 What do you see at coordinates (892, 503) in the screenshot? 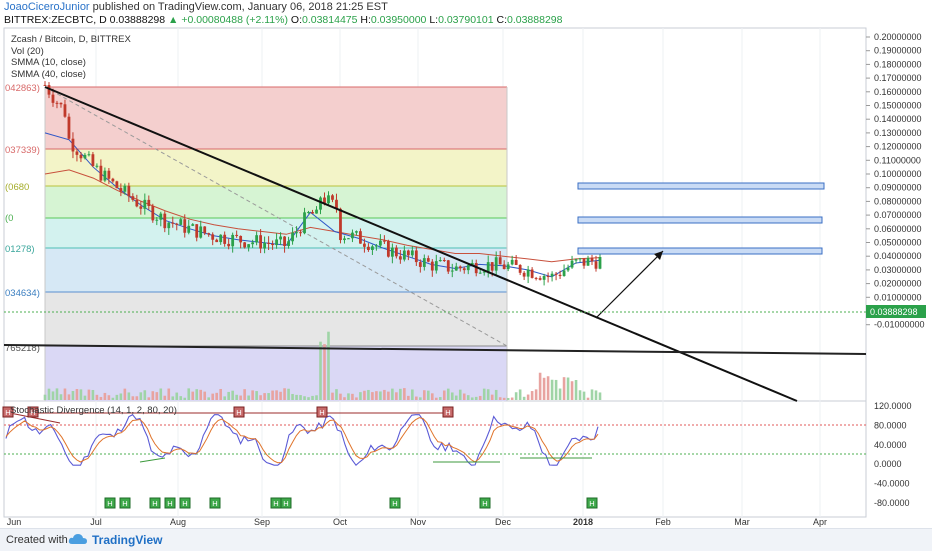
I see `stoch-tick-label: -80.0000` at bounding box center [892, 503].